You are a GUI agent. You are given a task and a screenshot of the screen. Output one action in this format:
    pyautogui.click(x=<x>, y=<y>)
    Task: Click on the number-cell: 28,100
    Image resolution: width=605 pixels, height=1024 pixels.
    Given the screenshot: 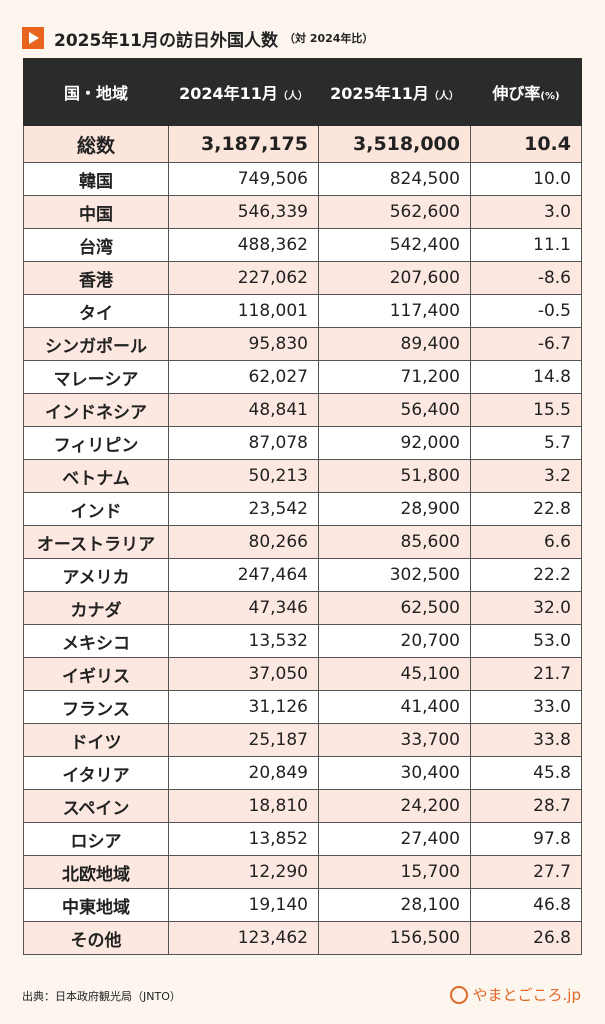 What is the action you would take?
    pyautogui.click(x=394, y=905)
    